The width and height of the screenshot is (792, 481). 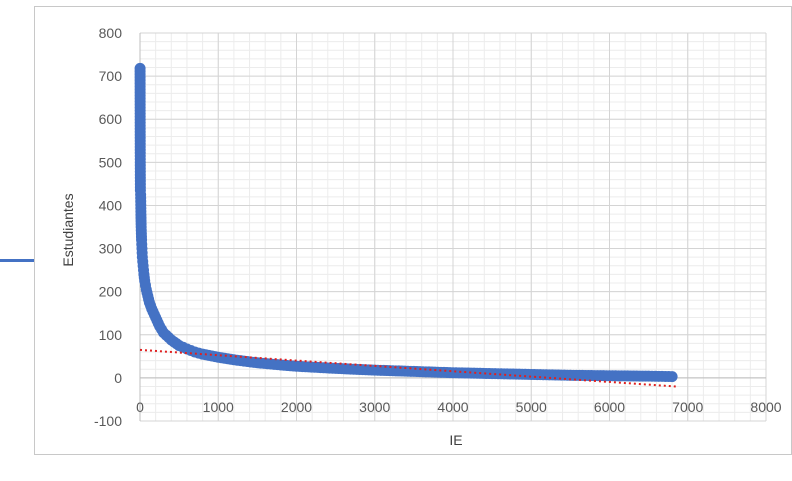 What do you see at coordinates (111, 76) in the screenshot?
I see `y-tick-label: 700` at bounding box center [111, 76].